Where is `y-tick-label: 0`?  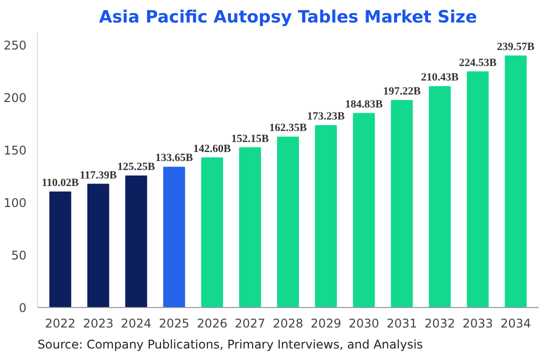 y-tick-label: 0 is located at coordinates (22, 308).